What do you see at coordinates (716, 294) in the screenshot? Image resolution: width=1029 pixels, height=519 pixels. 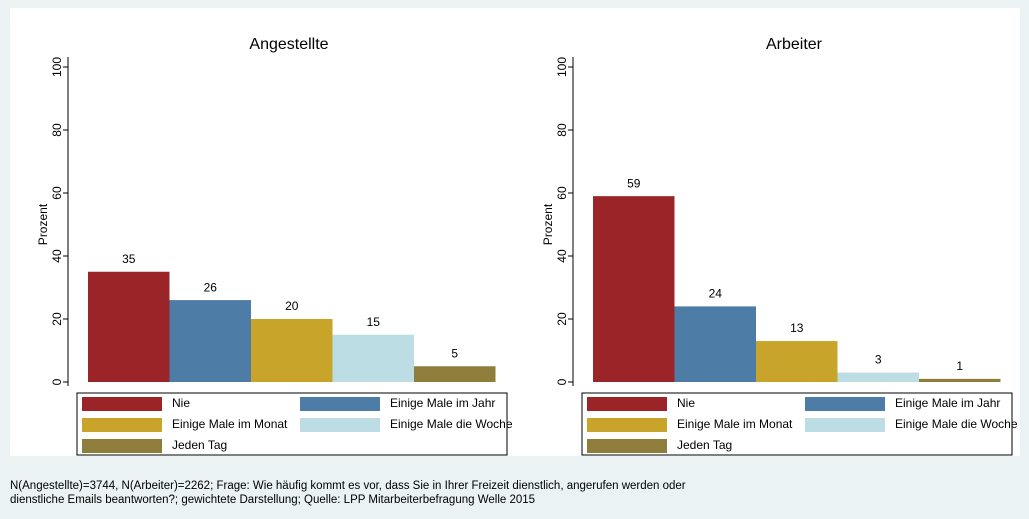 I see `value-label: 24` at bounding box center [716, 294].